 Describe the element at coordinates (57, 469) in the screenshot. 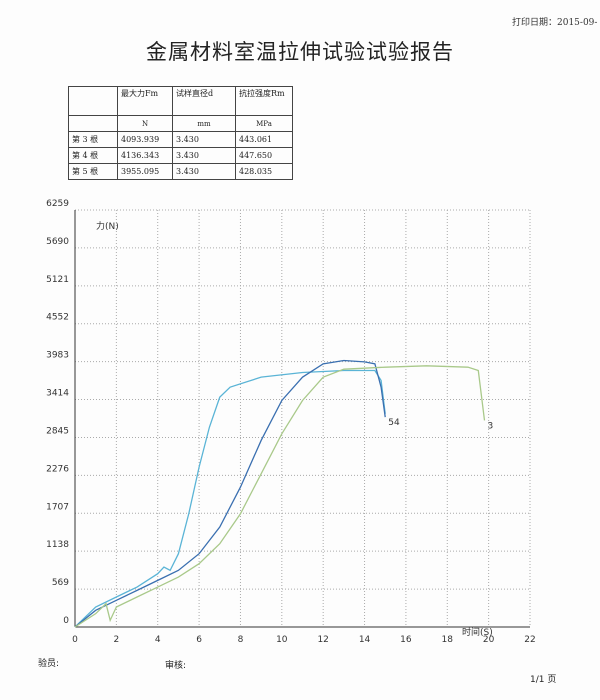

I see `y-tick-label: 2276` at that location.